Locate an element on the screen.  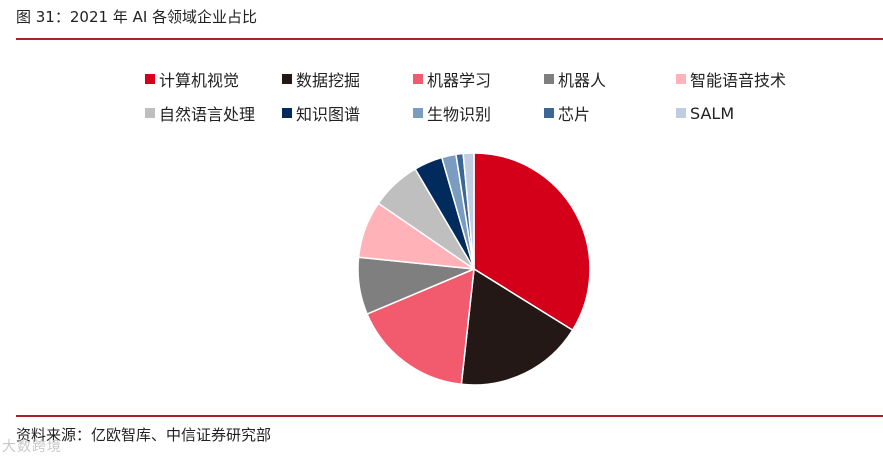
legend-label: 机器学习 is located at coordinates (459, 80).